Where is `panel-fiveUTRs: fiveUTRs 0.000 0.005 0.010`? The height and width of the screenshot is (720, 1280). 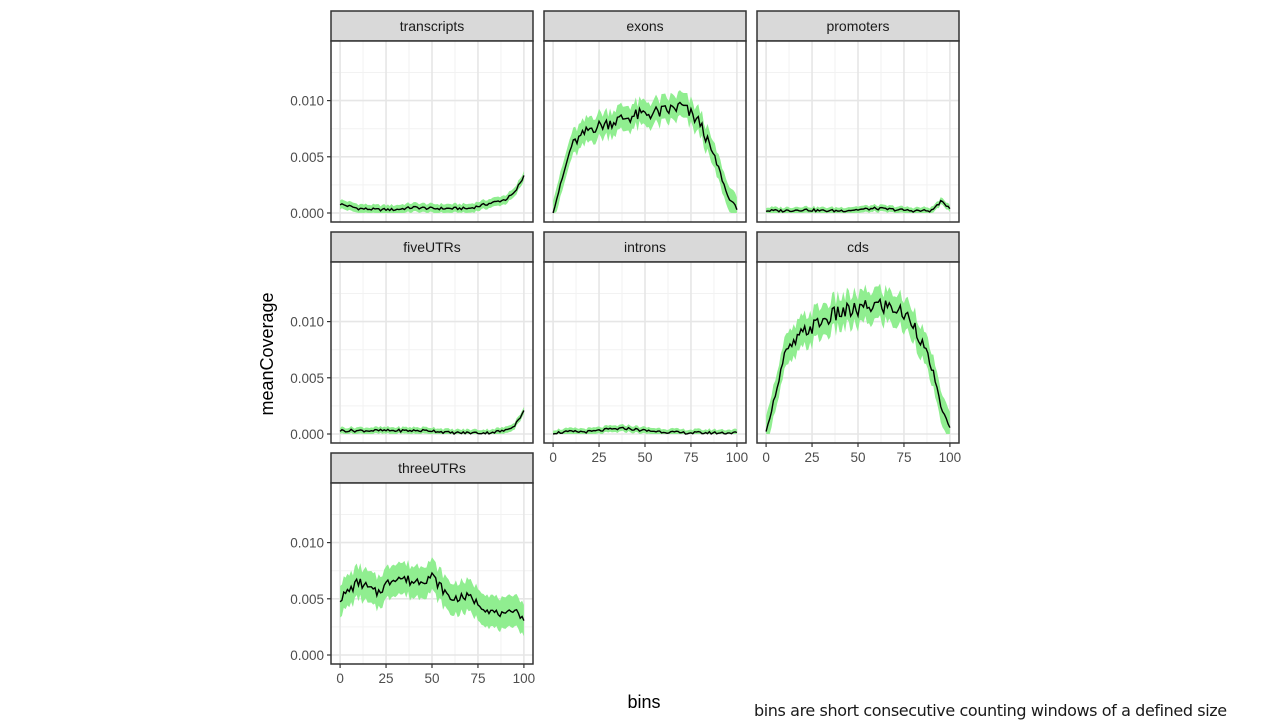 panel-fiveUTRs: fiveUTRs 0.000 0.005 0.010 is located at coordinates (412, 337).